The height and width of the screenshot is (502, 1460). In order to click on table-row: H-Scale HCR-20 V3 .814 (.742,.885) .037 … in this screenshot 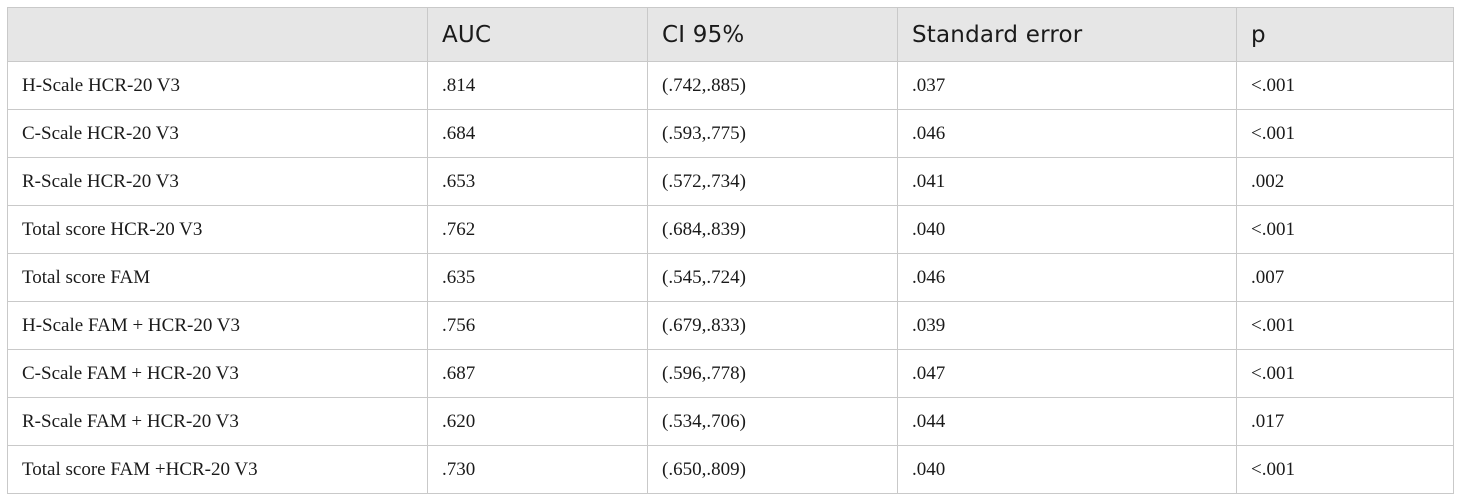, I will do `click(730, 85)`.